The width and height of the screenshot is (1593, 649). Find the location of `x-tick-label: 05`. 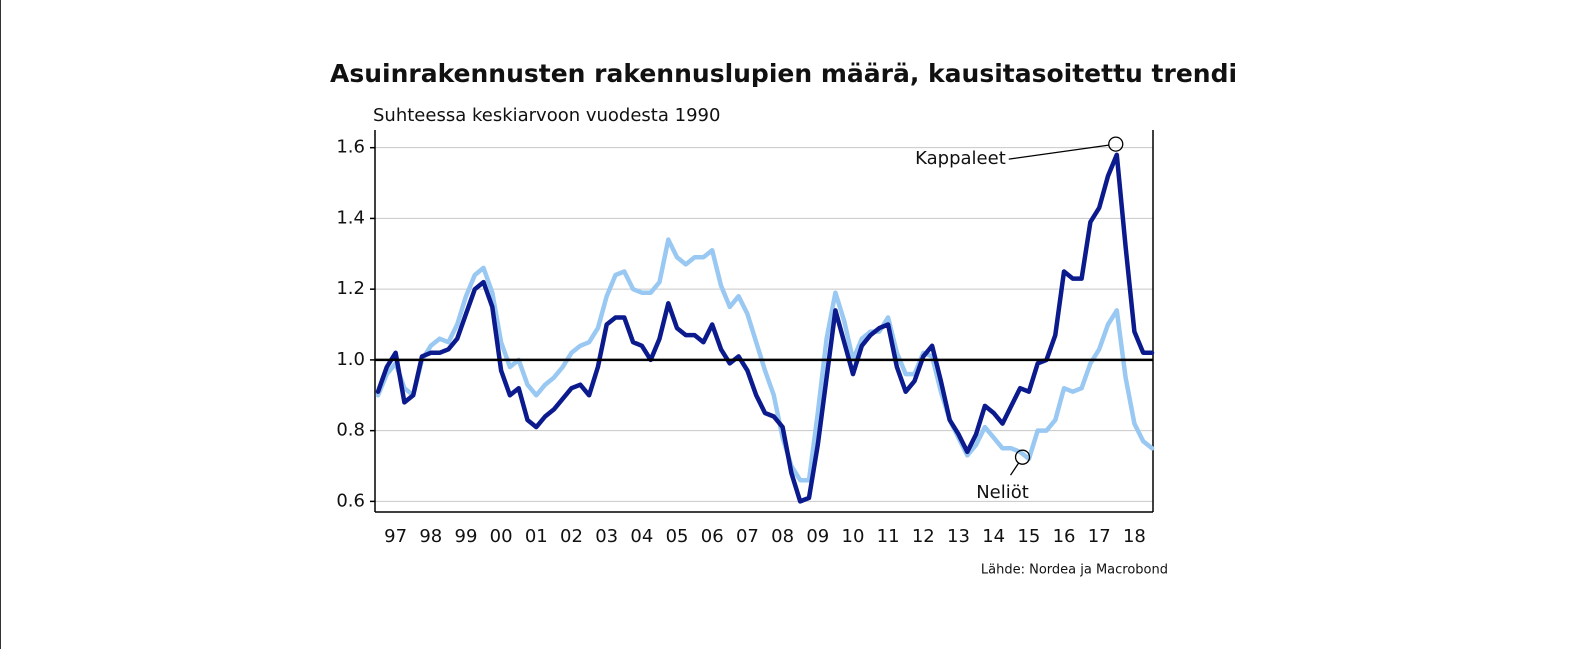

x-tick-label: 05 is located at coordinates (677, 536).